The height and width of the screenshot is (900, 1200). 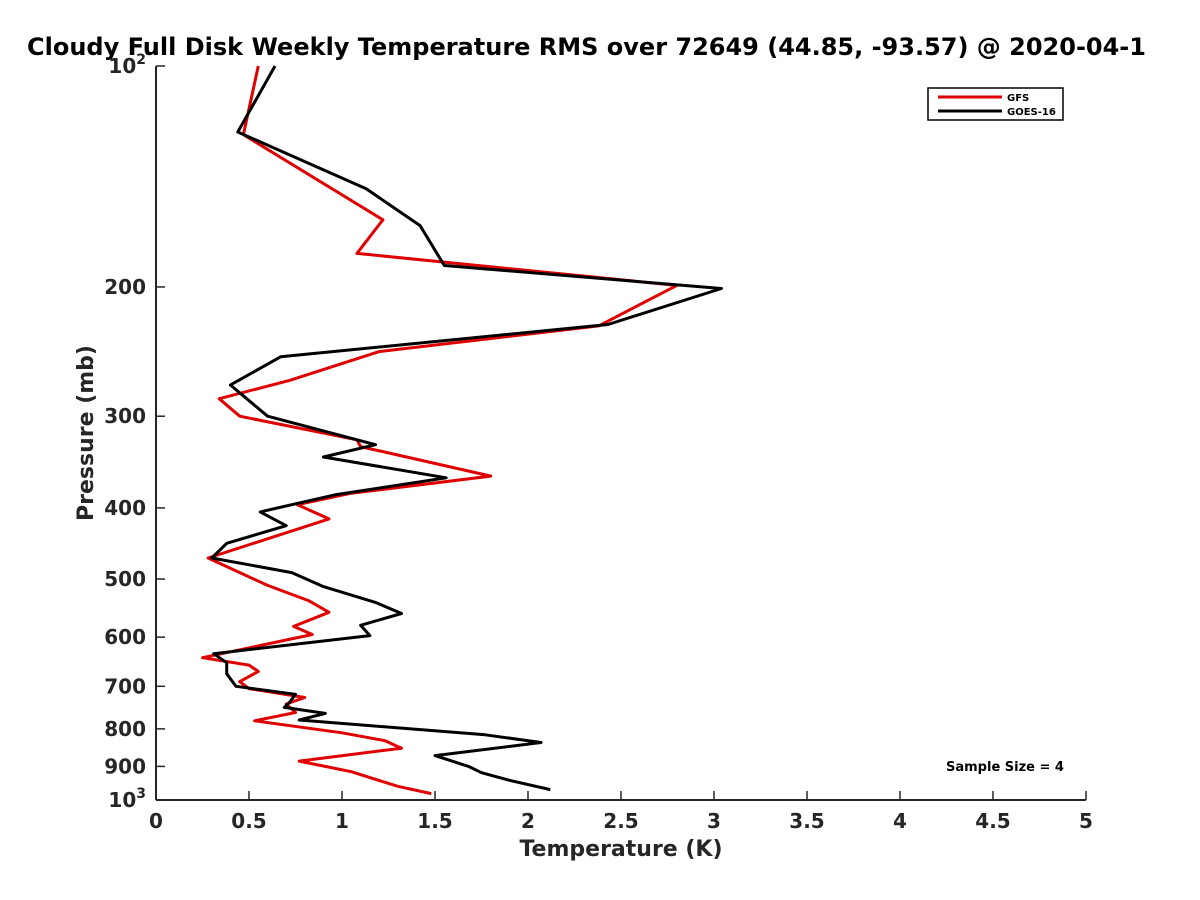 I want to click on y-tick-label: 10³, so click(x=127, y=799).